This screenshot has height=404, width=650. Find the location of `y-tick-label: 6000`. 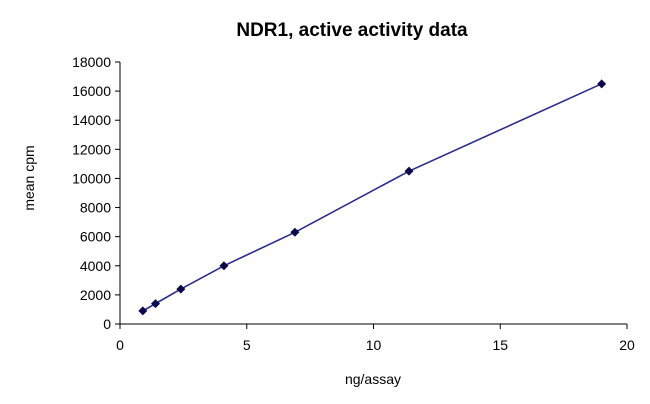

y-tick-label: 6000 is located at coordinates (95, 237).